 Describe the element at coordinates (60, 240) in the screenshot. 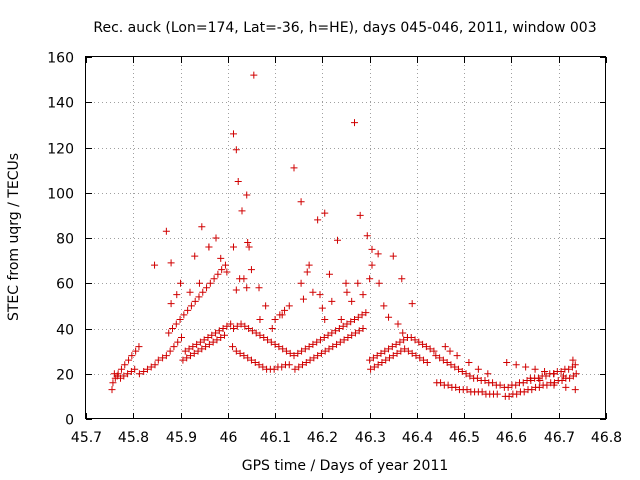

I see `y-axis-tick-labels: 0 20 40 60 80 100 120 140 160` at that location.